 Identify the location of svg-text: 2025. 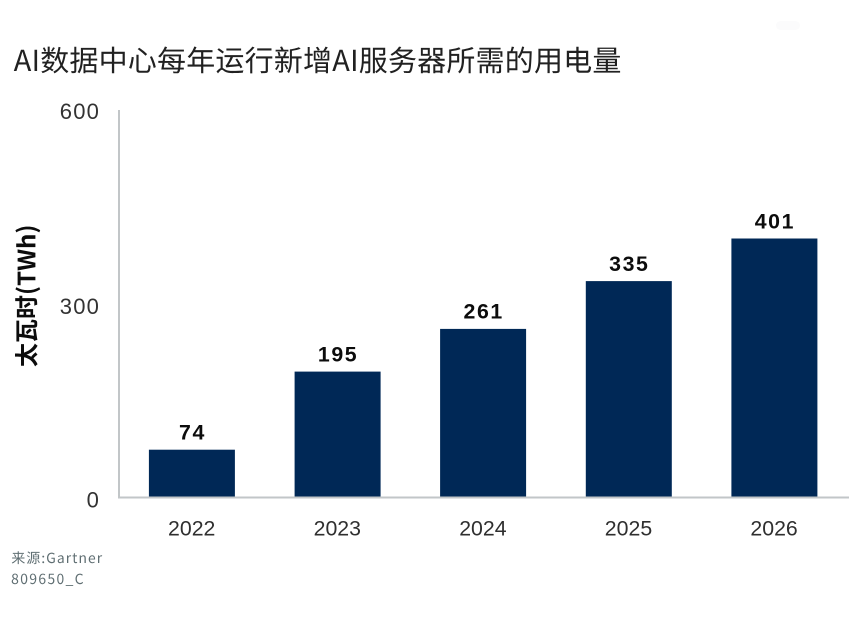
(628, 529).